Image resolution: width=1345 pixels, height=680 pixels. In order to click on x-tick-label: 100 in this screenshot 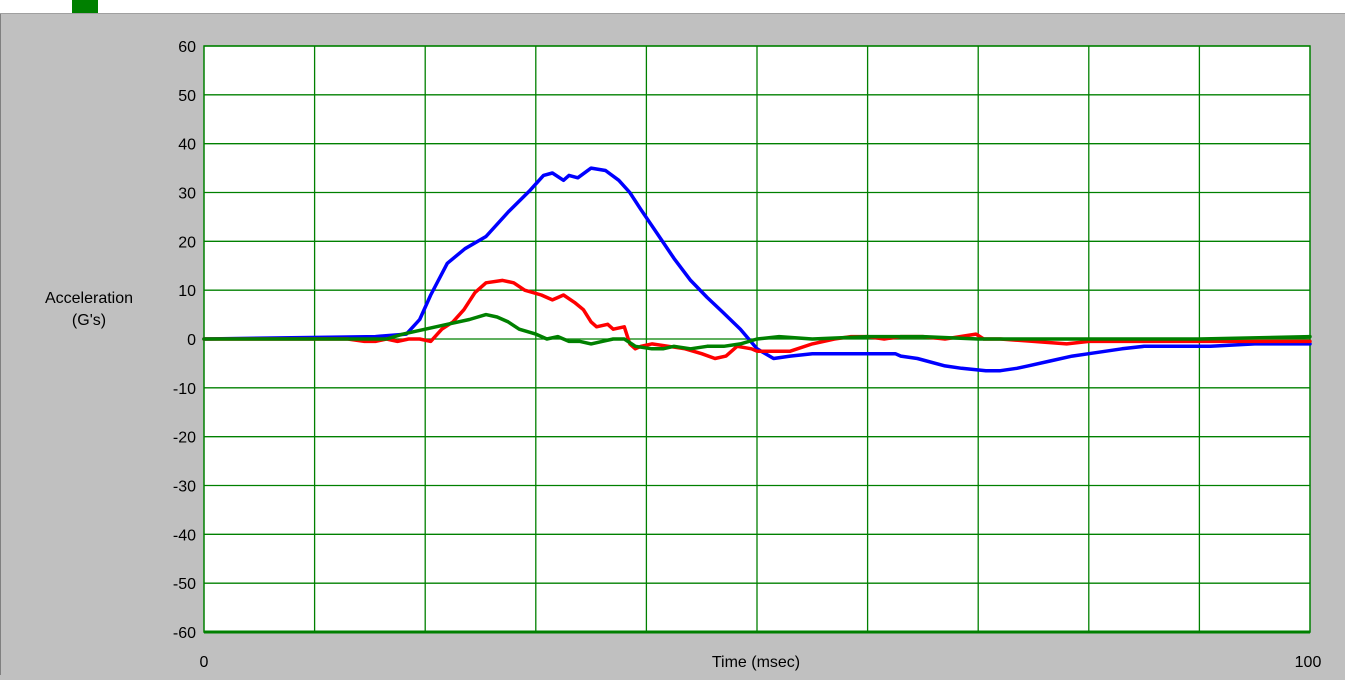, I will do `click(1308, 662)`.